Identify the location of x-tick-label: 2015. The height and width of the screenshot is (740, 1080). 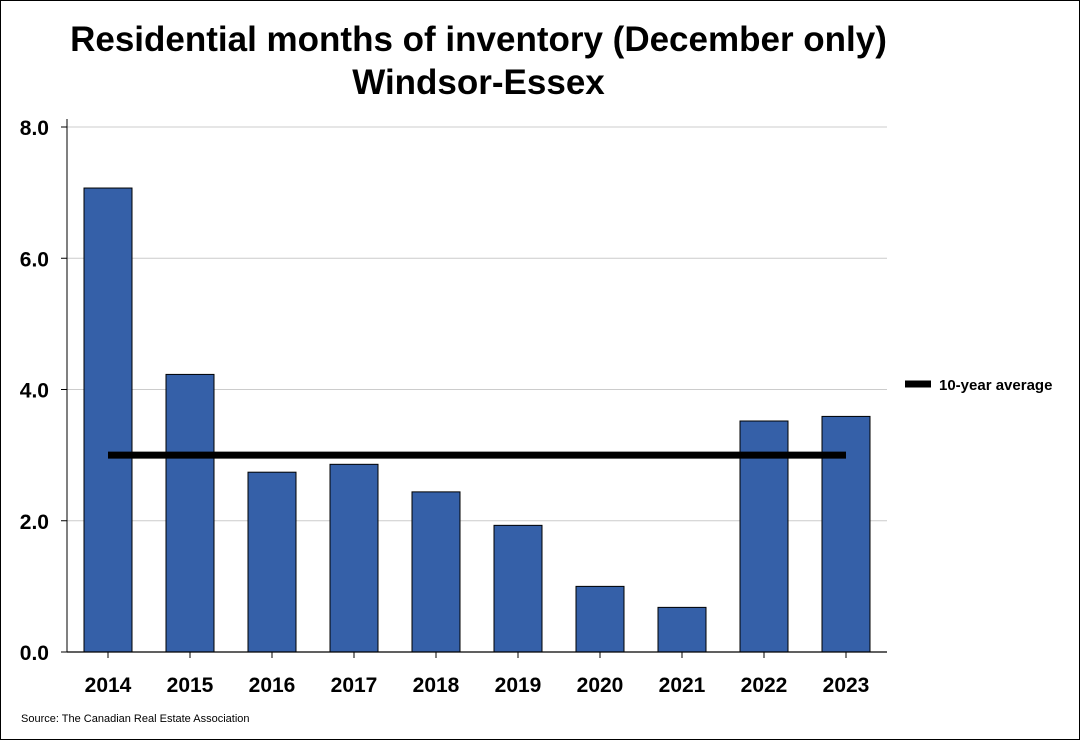
(190, 685).